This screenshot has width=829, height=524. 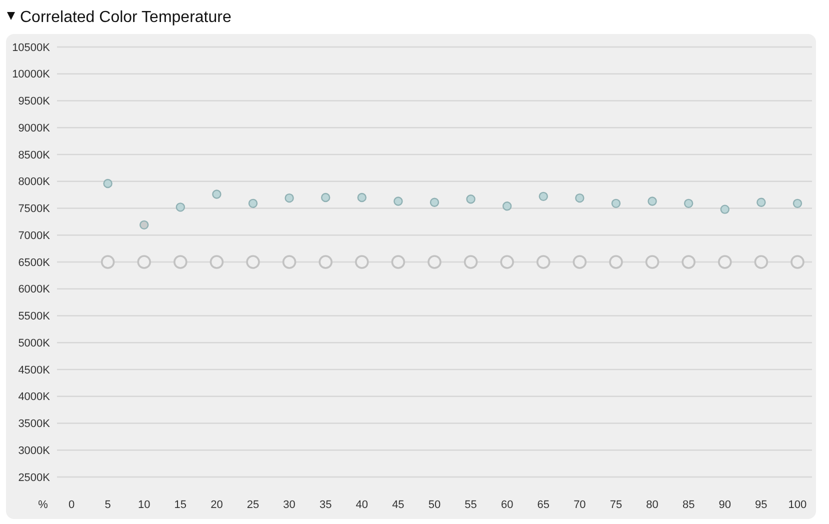 What do you see at coordinates (34, 316) in the screenshot?
I see `y-tick-label: 5500K` at bounding box center [34, 316].